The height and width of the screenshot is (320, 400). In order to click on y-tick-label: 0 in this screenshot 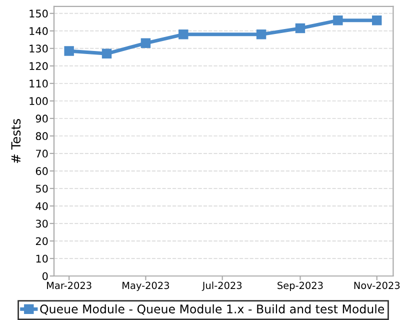, I will do `click(45, 276)`.